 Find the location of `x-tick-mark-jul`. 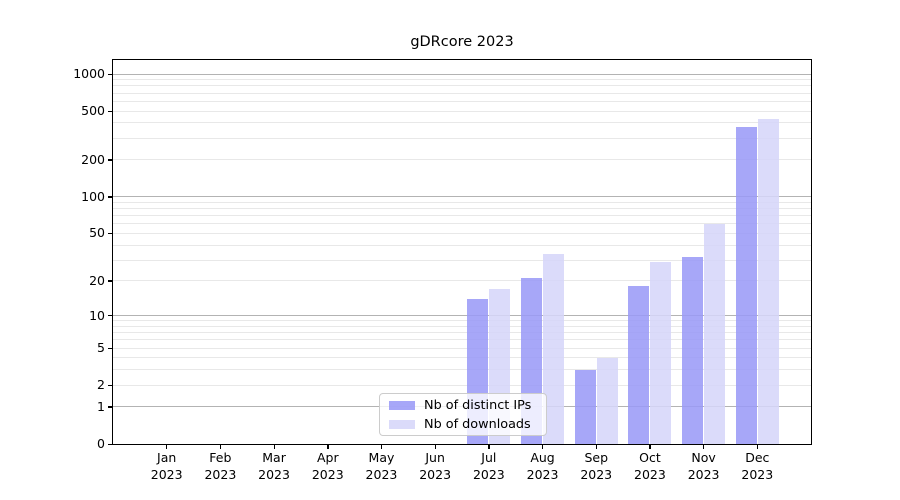

x-tick-mark-jul is located at coordinates (489, 446).